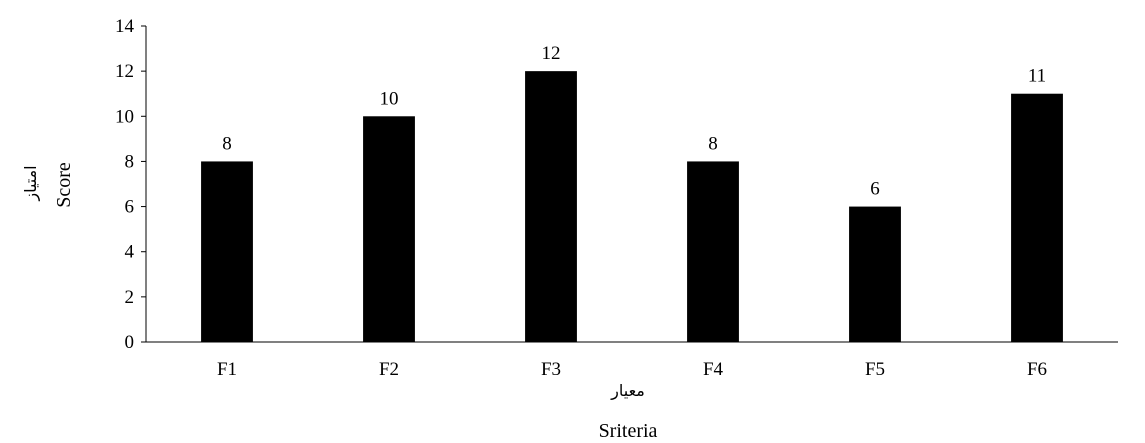 This screenshot has height=443, width=1145. Describe the element at coordinates (627, 391) in the screenshot. I see `x-axis-title-persian: معیار` at that location.